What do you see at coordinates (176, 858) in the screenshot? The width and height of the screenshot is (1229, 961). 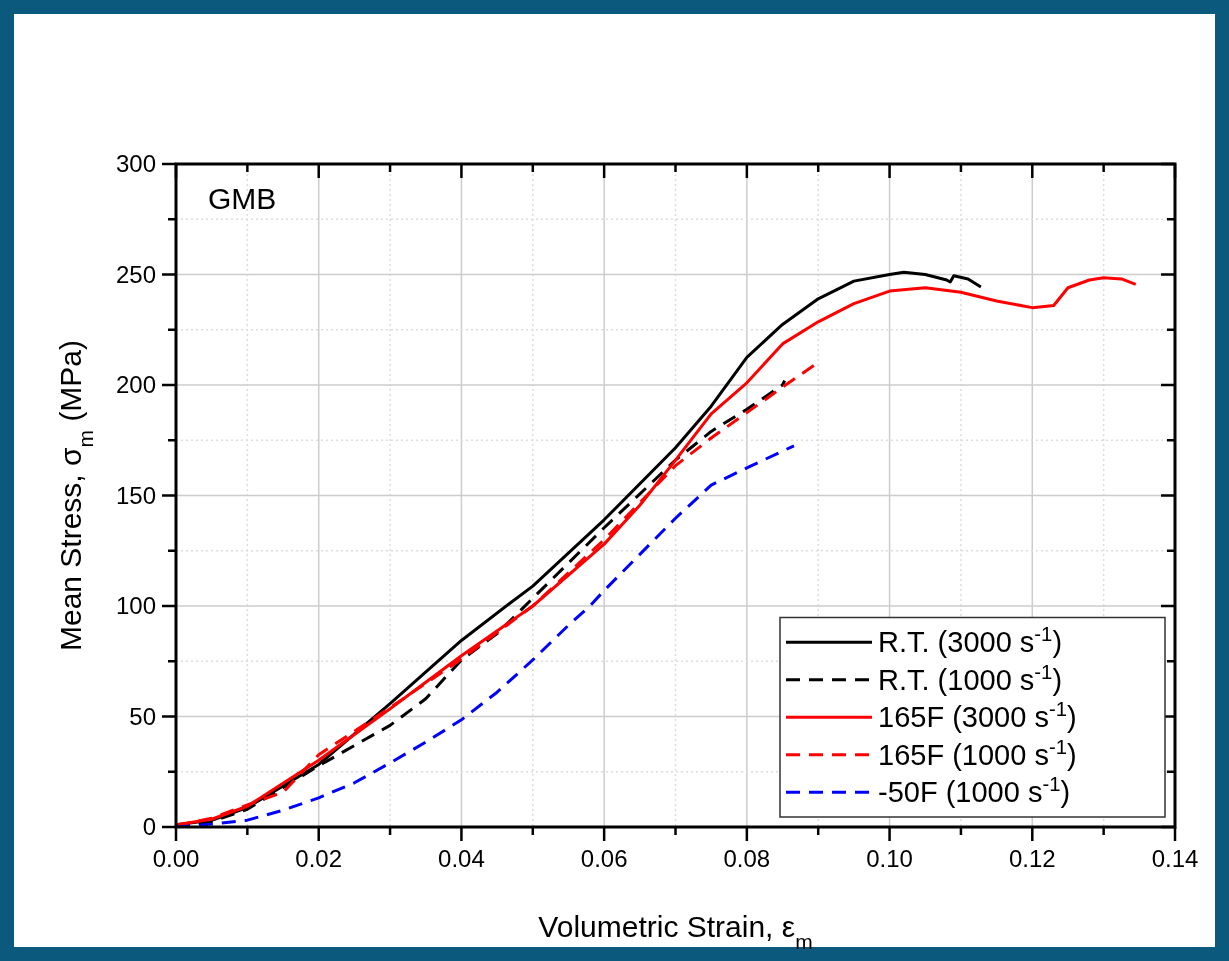 I see `x-tick-label: 0.00` at bounding box center [176, 858].